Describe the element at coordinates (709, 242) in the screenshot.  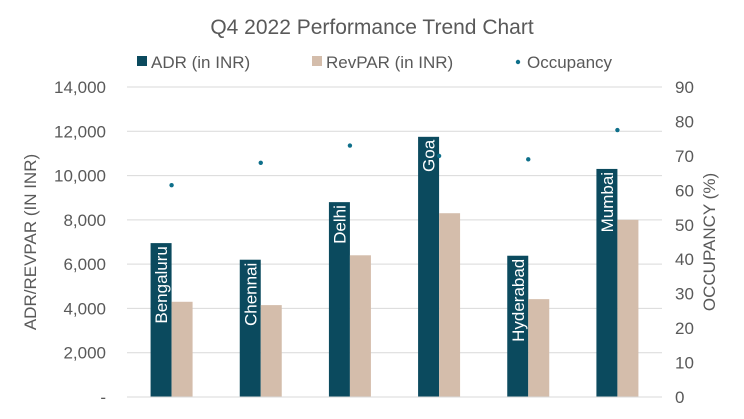
I see `y-axis-label-right: OCCUPANCY (%)` at that location.